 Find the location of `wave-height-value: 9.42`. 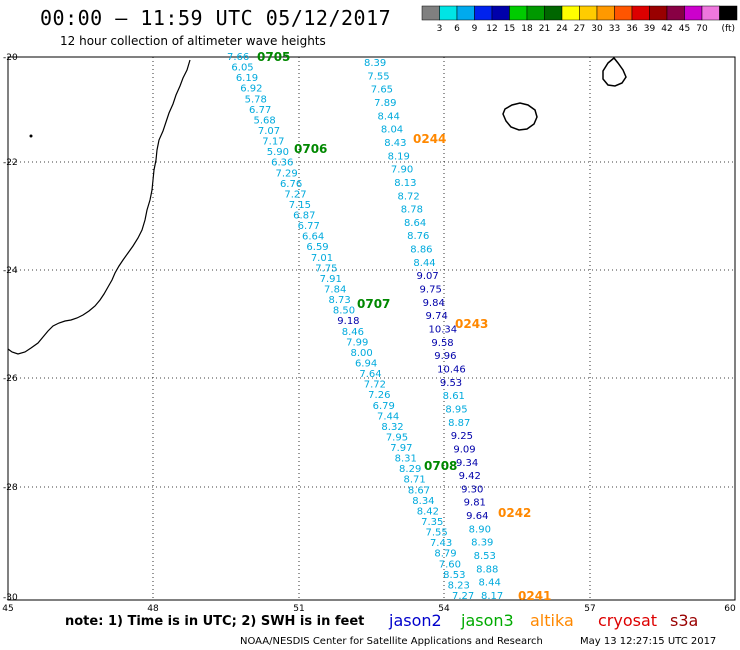

wave-height-value: 9.42 is located at coordinates (470, 476).